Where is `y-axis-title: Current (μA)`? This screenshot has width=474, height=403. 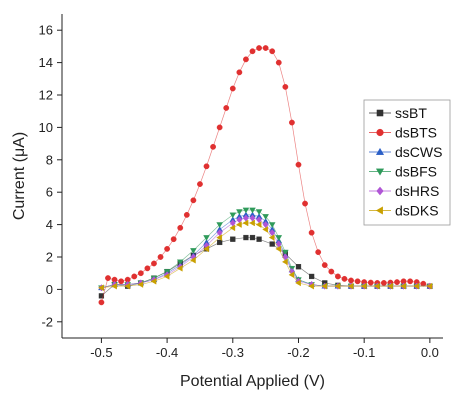 y-axis-title: Current (μA) is located at coordinates (19, 176).